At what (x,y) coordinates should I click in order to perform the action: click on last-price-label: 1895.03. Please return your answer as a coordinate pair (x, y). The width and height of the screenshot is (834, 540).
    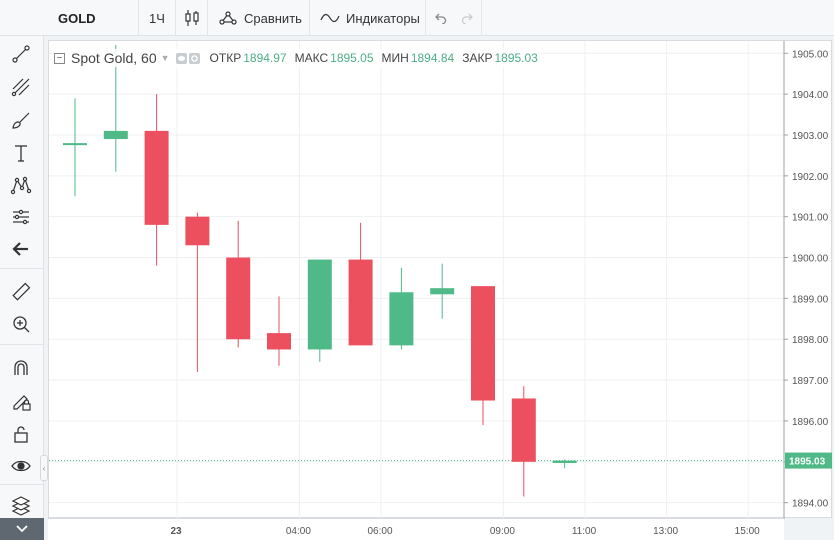
    Looking at the image, I should click on (807, 462).